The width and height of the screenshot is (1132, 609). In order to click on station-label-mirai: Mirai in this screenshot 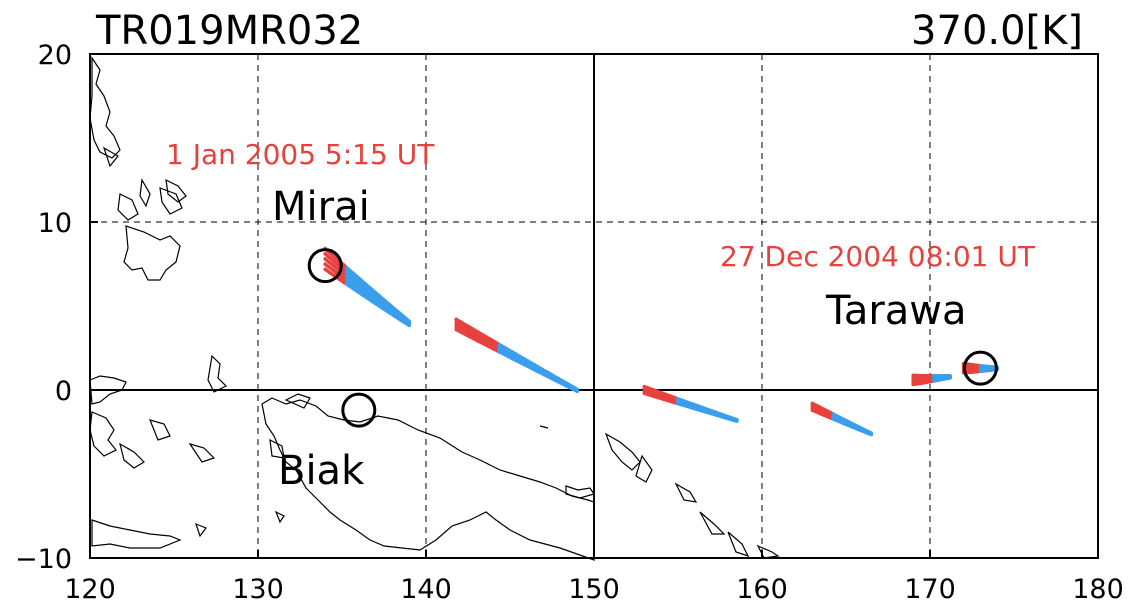, I will do `click(321, 207)`.